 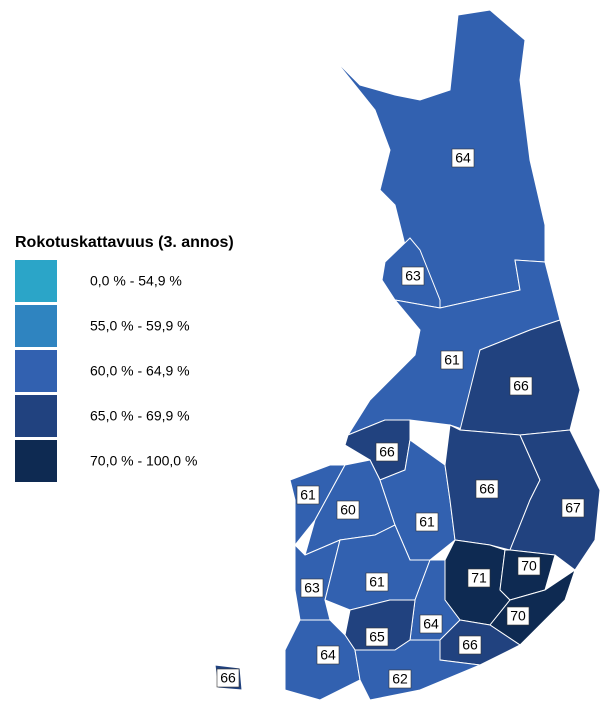 I want to click on region-label: 65, so click(x=377, y=637).